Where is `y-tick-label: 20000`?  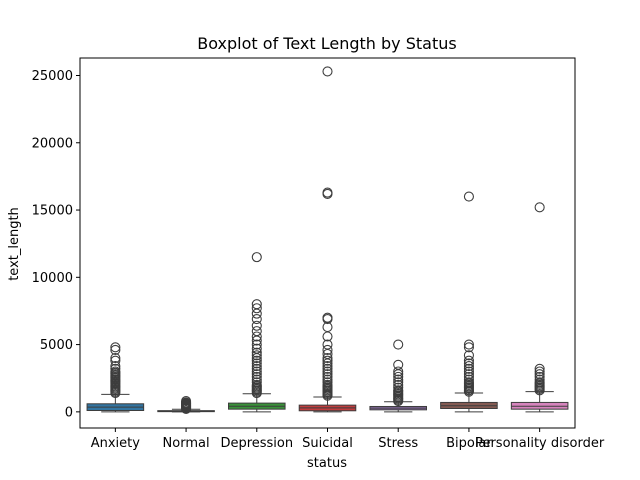 y-tick-label: 20000 is located at coordinates (52, 143).